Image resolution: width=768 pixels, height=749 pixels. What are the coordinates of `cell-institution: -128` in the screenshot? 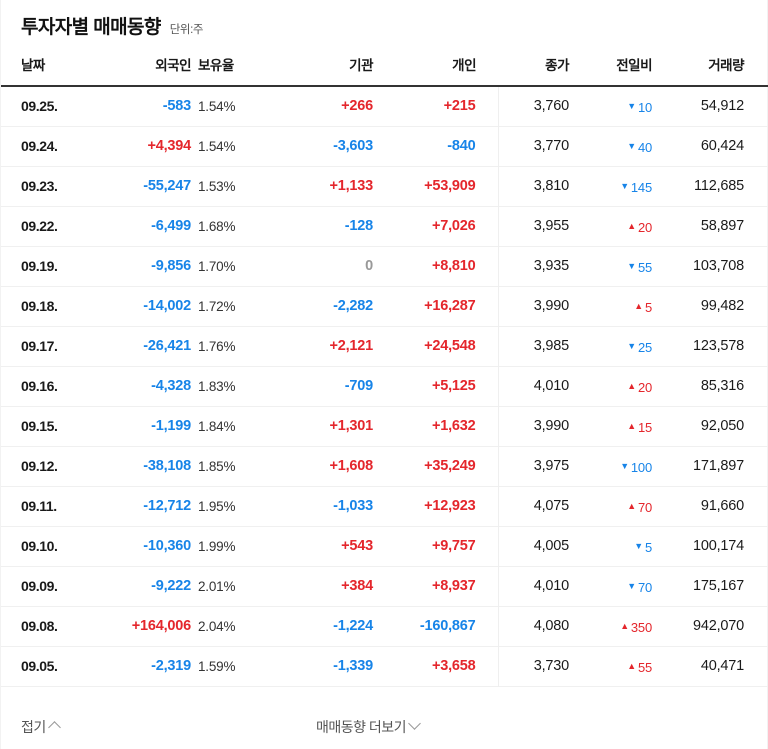 It's located at (358, 226).